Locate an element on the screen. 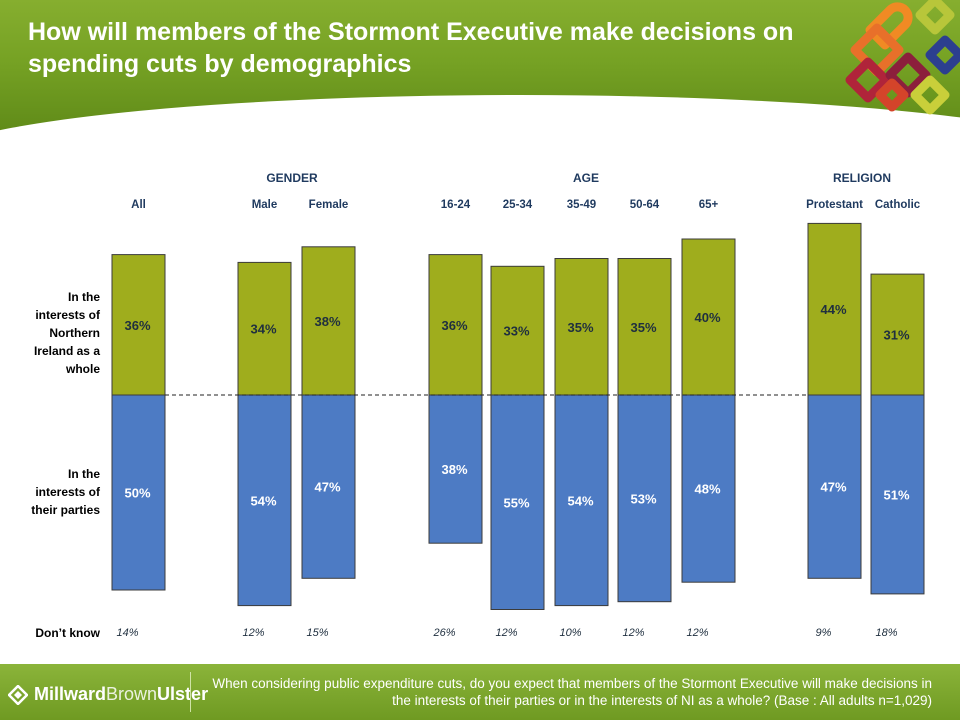  row-label-nation: In the is located at coordinates (84, 297).